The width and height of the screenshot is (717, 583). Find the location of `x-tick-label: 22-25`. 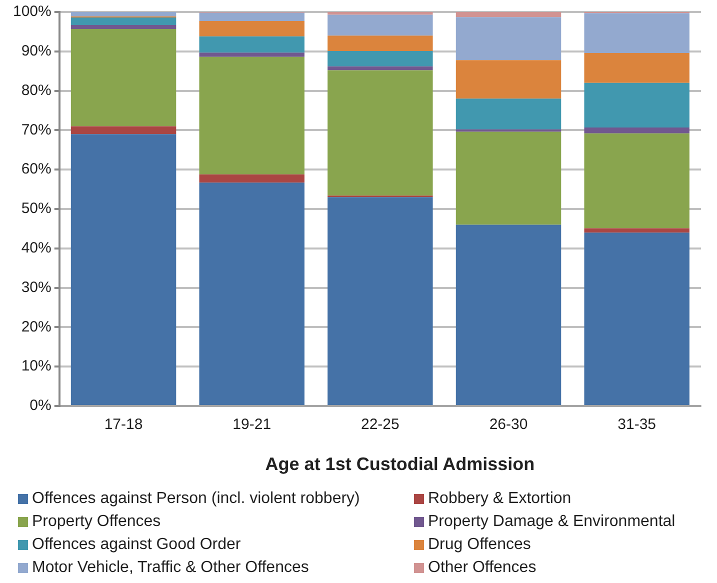

x-tick-label: 22-25 is located at coordinates (380, 425).